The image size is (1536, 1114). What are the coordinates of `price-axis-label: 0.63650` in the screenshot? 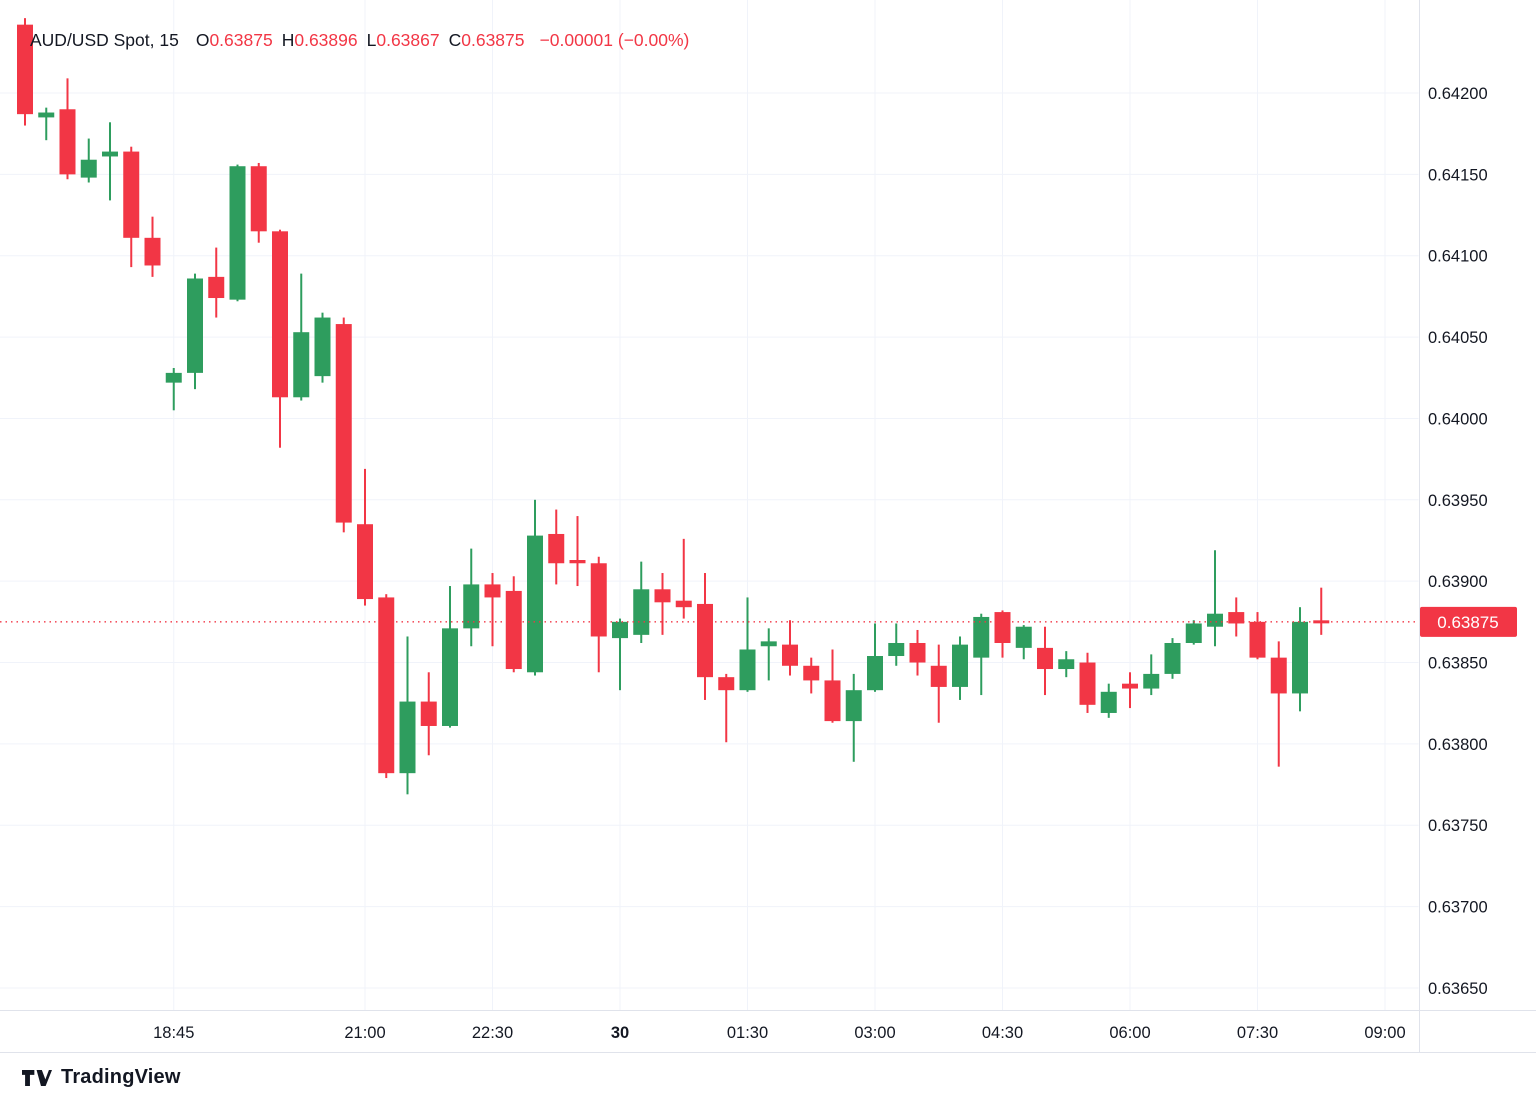 It's located at (1458, 989).